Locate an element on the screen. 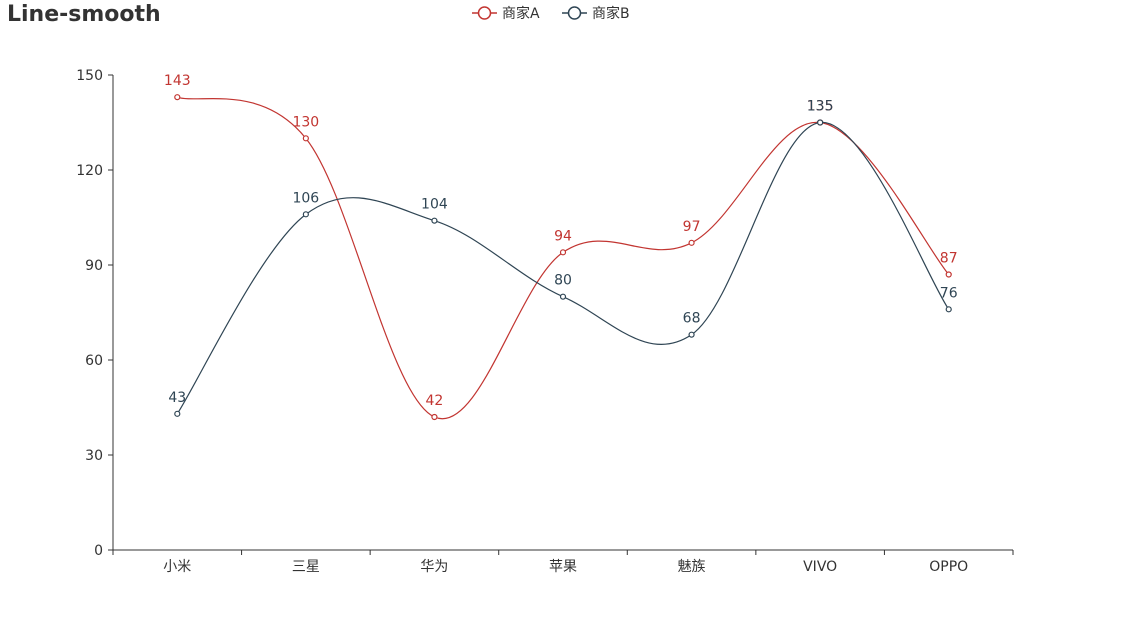  data-label: 106 is located at coordinates (305, 198).